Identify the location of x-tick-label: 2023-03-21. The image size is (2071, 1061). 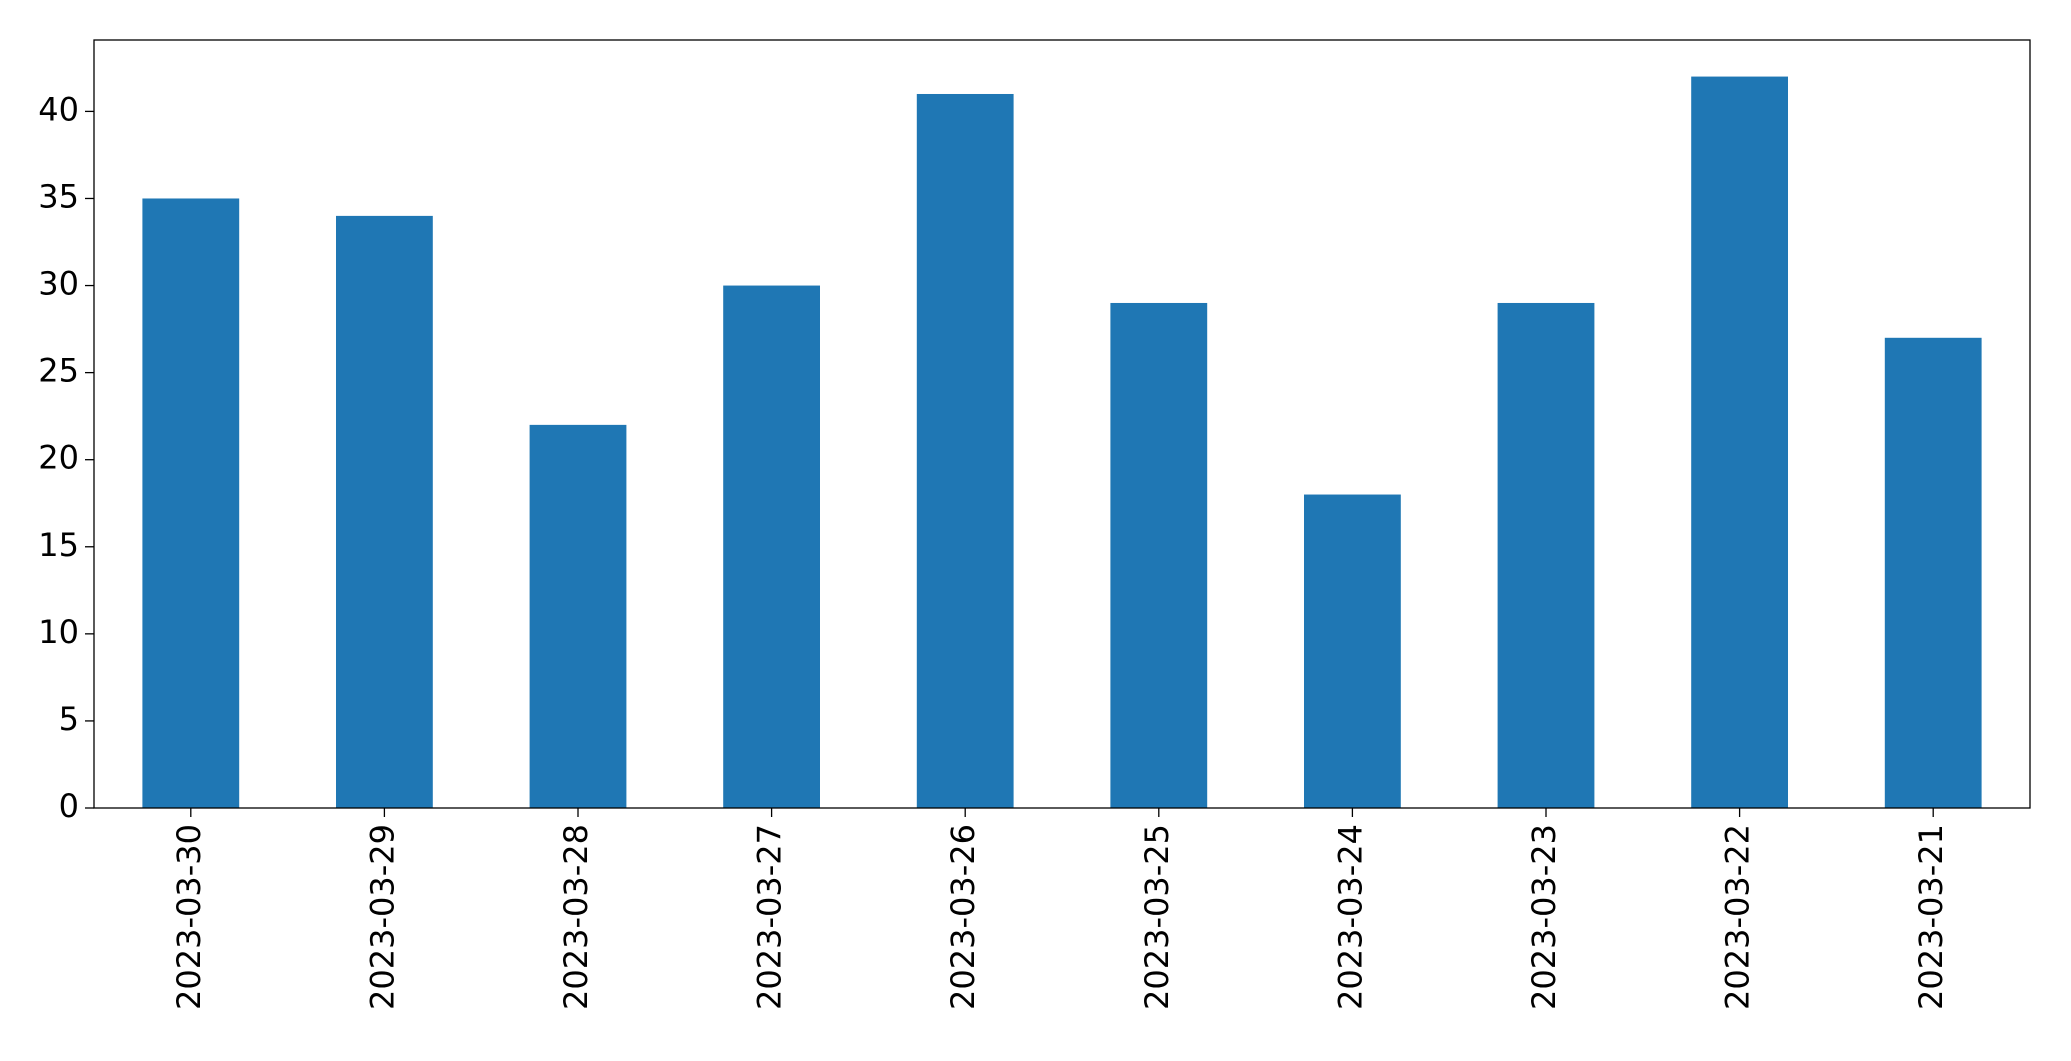
(1931, 917).